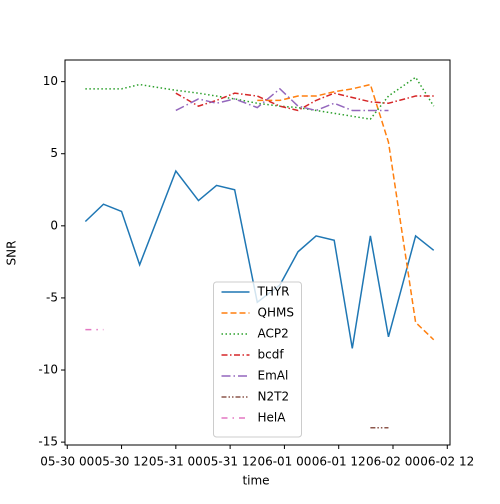 The image size is (500, 504). I want to click on y-tick-label: 10, so click(50, 81).